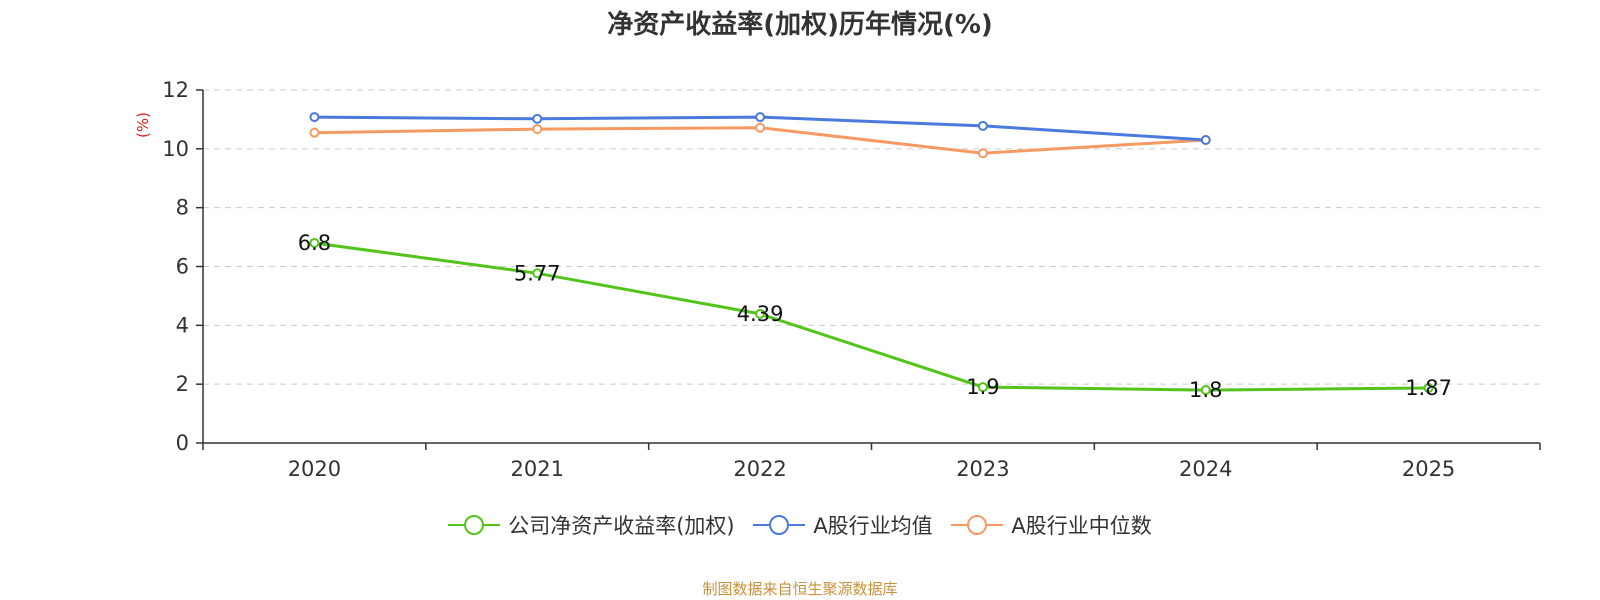 This screenshot has height=600, width=1600. What do you see at coordinates (314, 117) in the screenshot?
I see `series-1-point-2020` at bounding box center [314, 117].